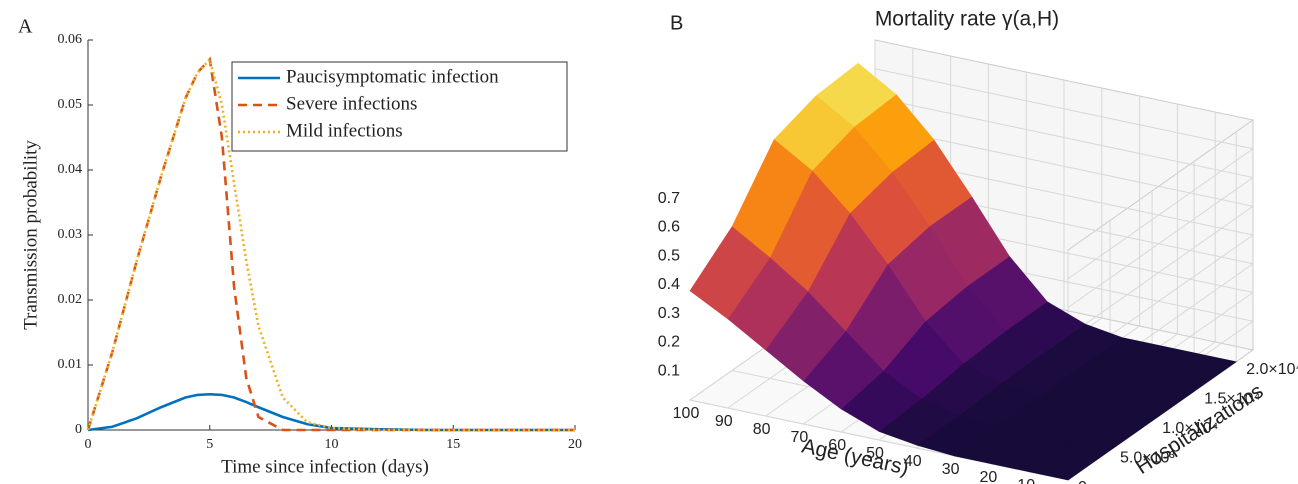 Image resolution: width=1298 pixels, height=484 pixels. I want to click on legend-label: Severe infections, so click(351, 103).